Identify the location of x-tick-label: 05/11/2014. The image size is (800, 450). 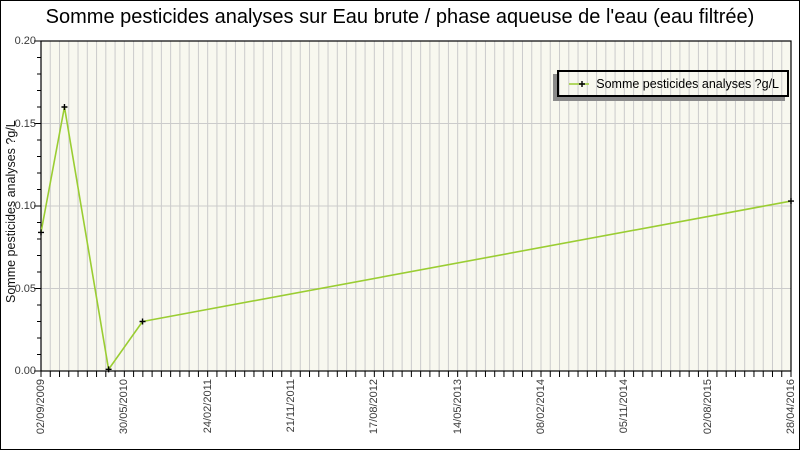
(624, 406).